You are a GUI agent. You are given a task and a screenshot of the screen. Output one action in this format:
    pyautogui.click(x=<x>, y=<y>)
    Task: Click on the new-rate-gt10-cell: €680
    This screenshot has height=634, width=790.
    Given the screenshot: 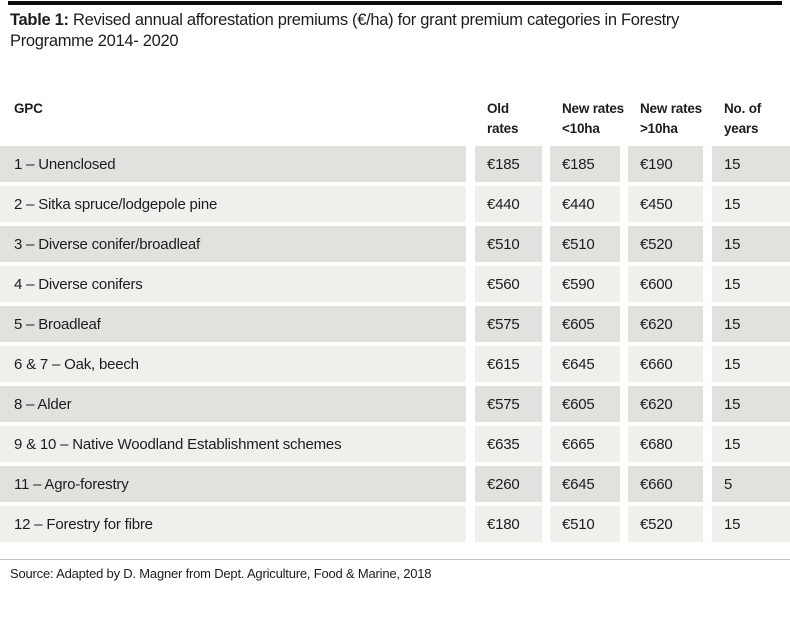 What is the action you would take?
    pyautogui.click(x=665, y=444)
    